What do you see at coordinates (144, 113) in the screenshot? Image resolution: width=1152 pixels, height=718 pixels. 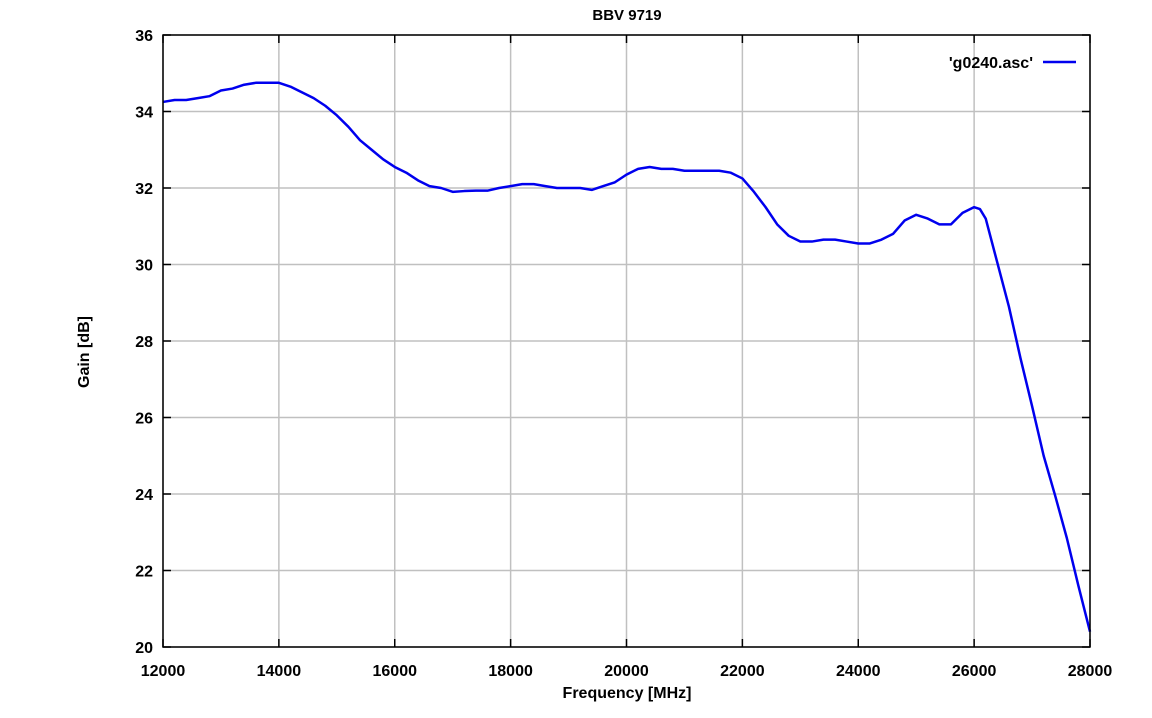 I see `y-tick-label: 34` at bounding box center [144, 113].